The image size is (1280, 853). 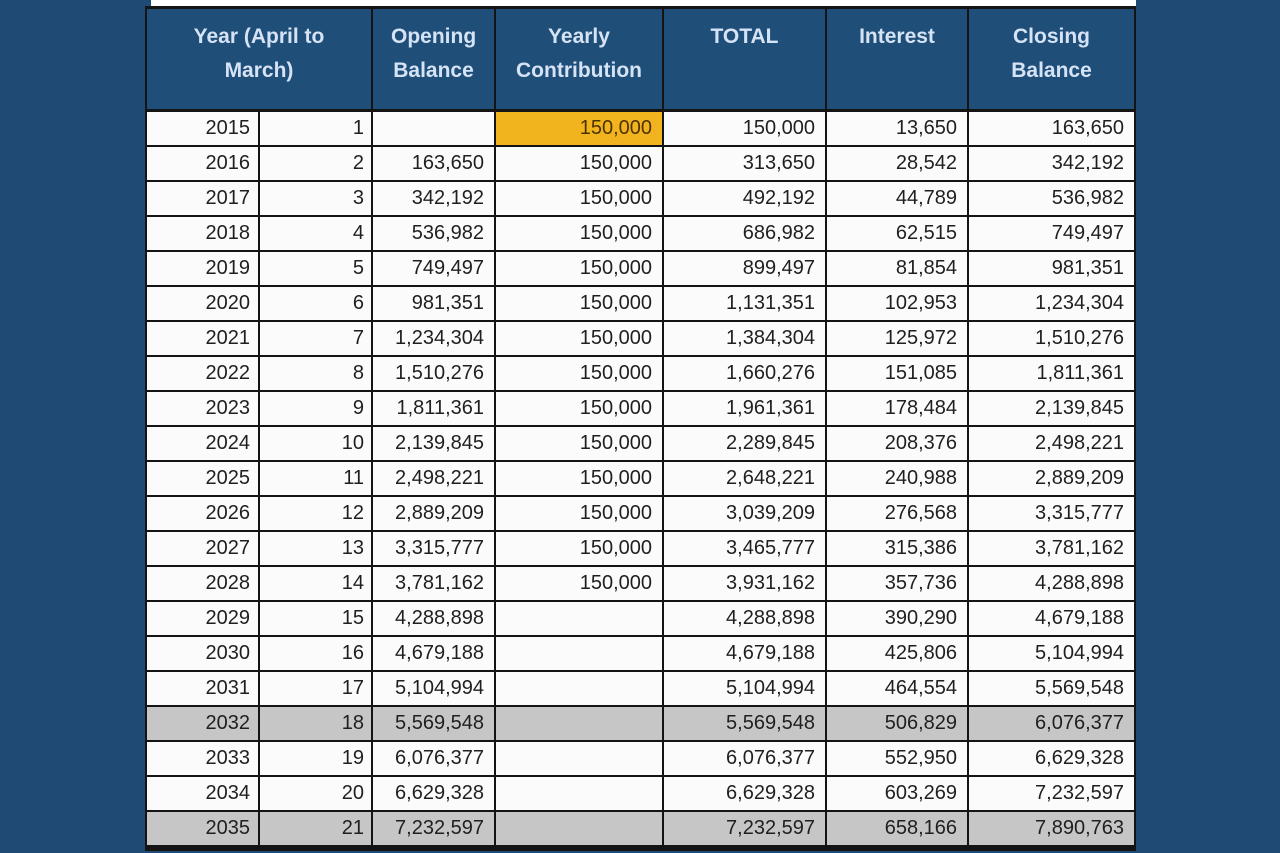 What do you see at coordinates (434, 689) in the screenshot?
I see `cell-opening-balance: 5,104,994` at bounding box center [434, 689].